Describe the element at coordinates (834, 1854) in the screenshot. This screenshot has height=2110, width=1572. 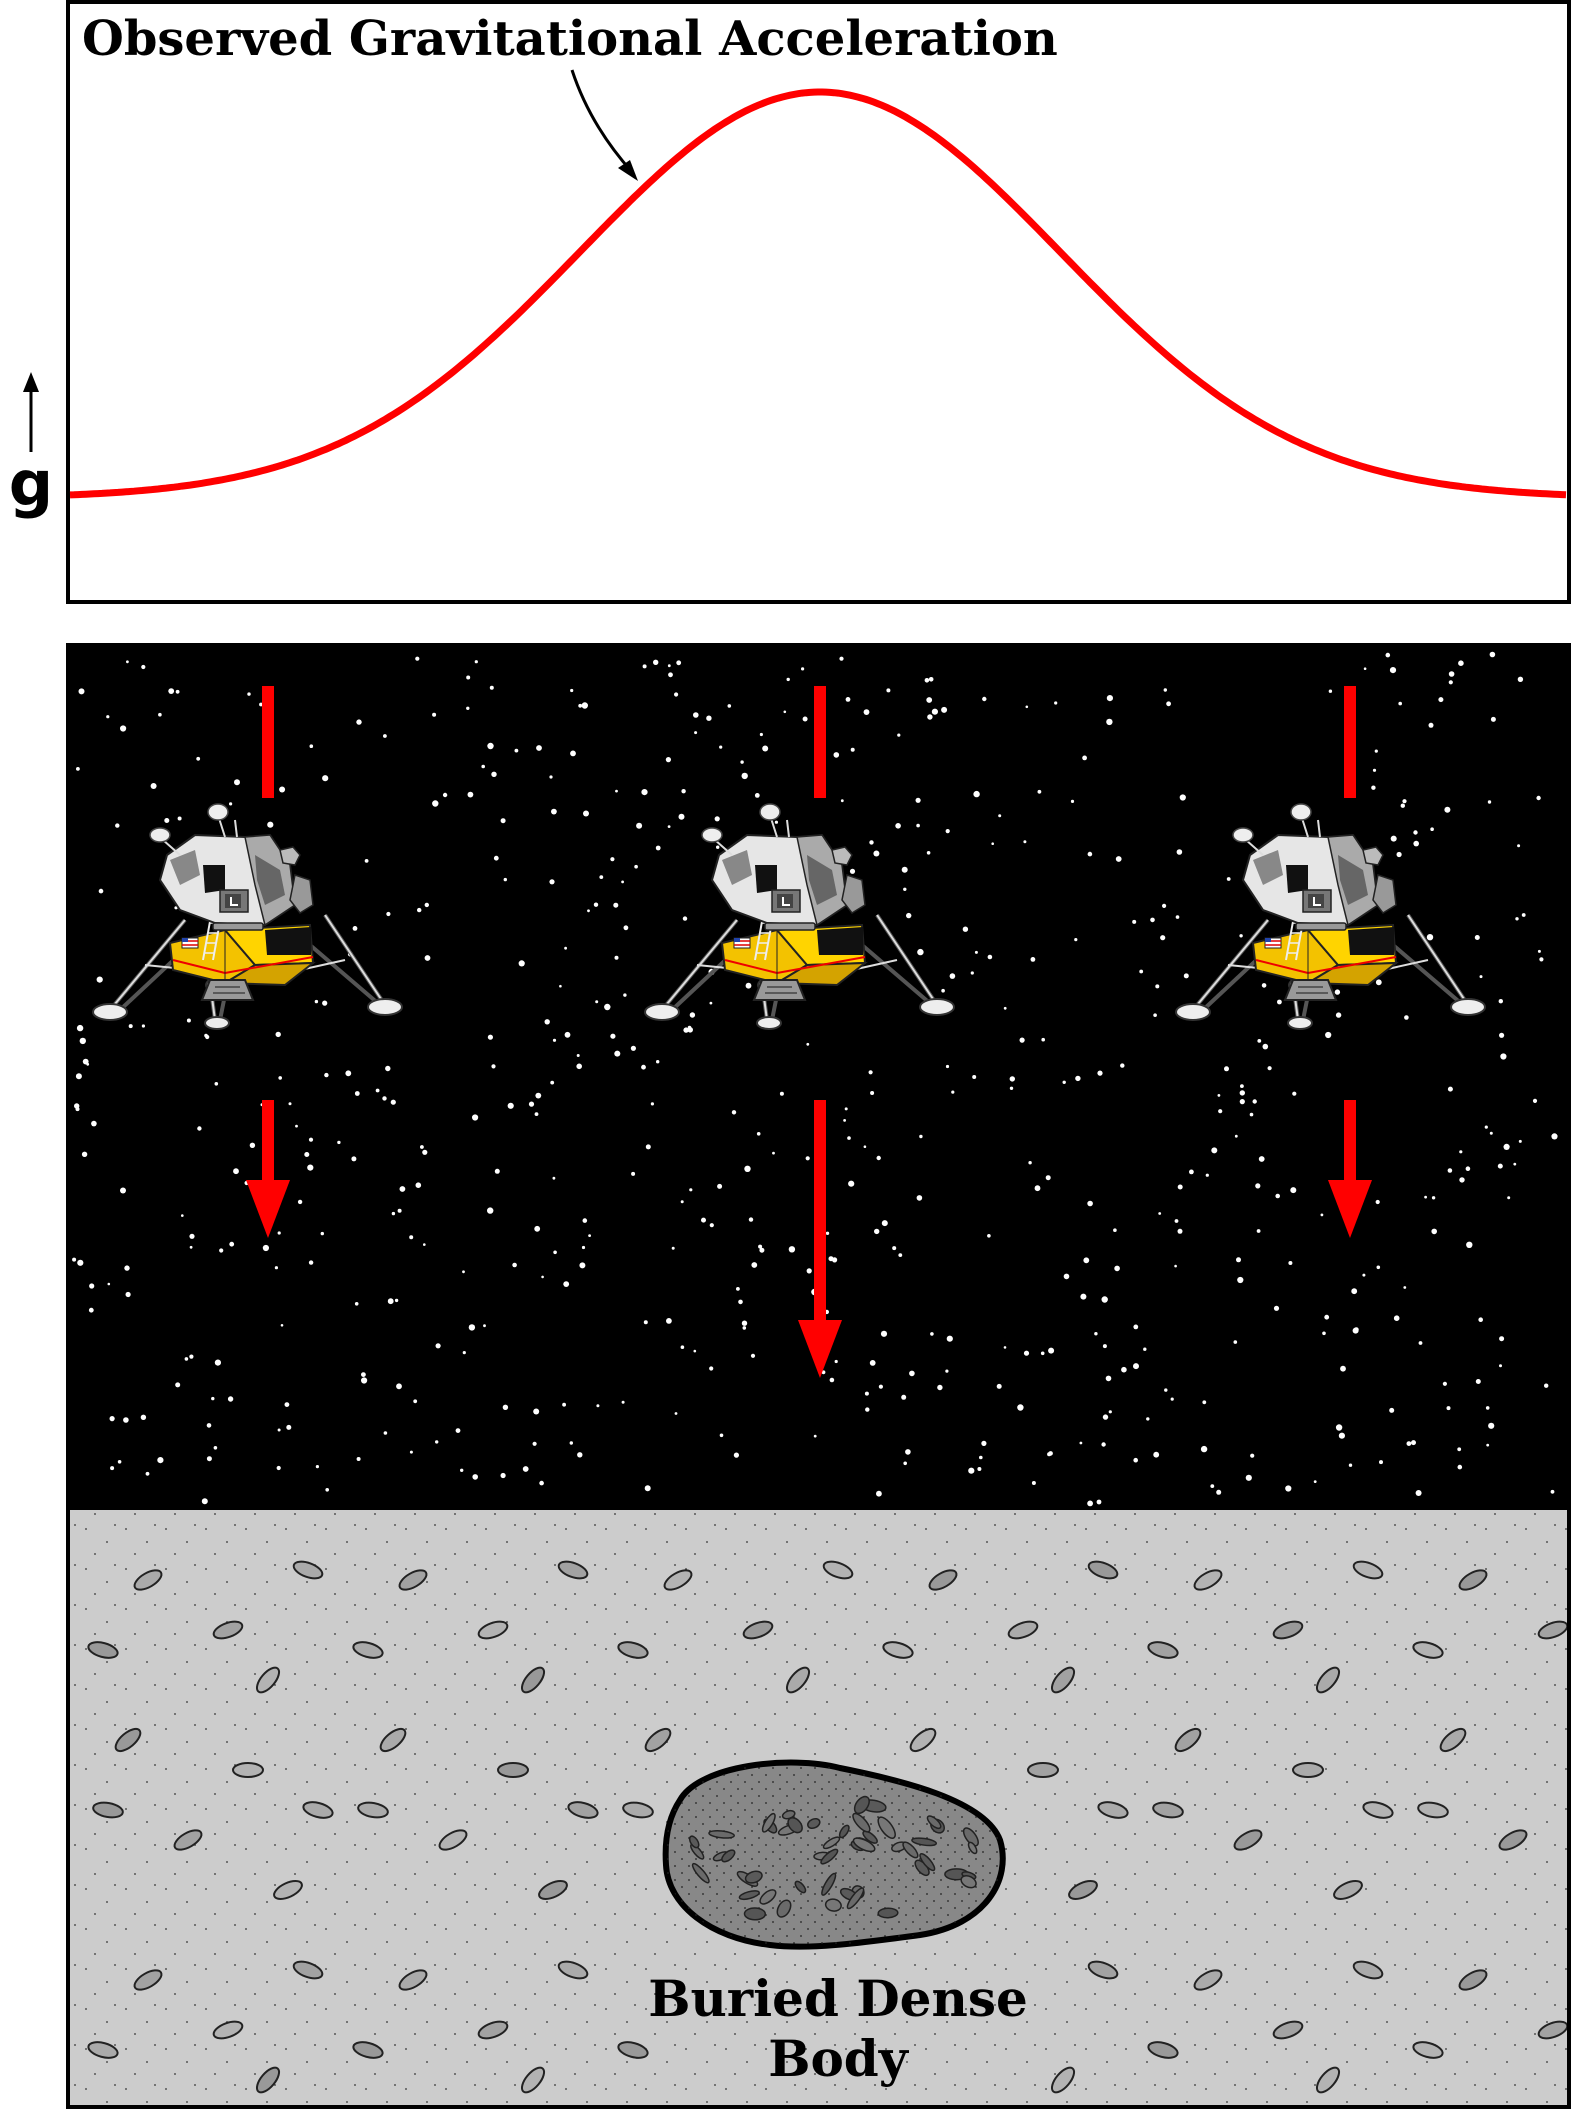
I see `buried-dense-body` at that location.